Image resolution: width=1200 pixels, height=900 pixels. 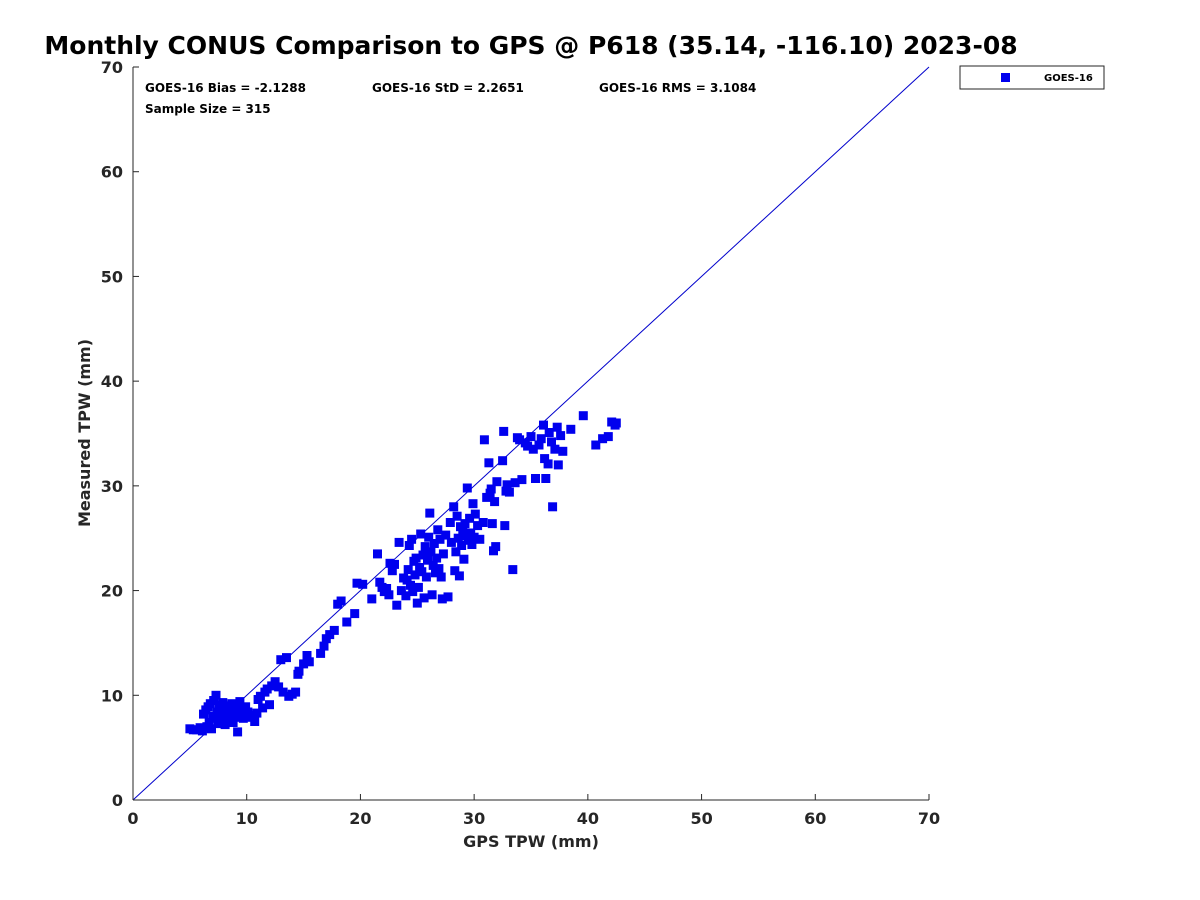 What do you see at coordinates (701, 818) in the screenshot?
I see `x-tick-label: 50` at bounding box center [701, 818].